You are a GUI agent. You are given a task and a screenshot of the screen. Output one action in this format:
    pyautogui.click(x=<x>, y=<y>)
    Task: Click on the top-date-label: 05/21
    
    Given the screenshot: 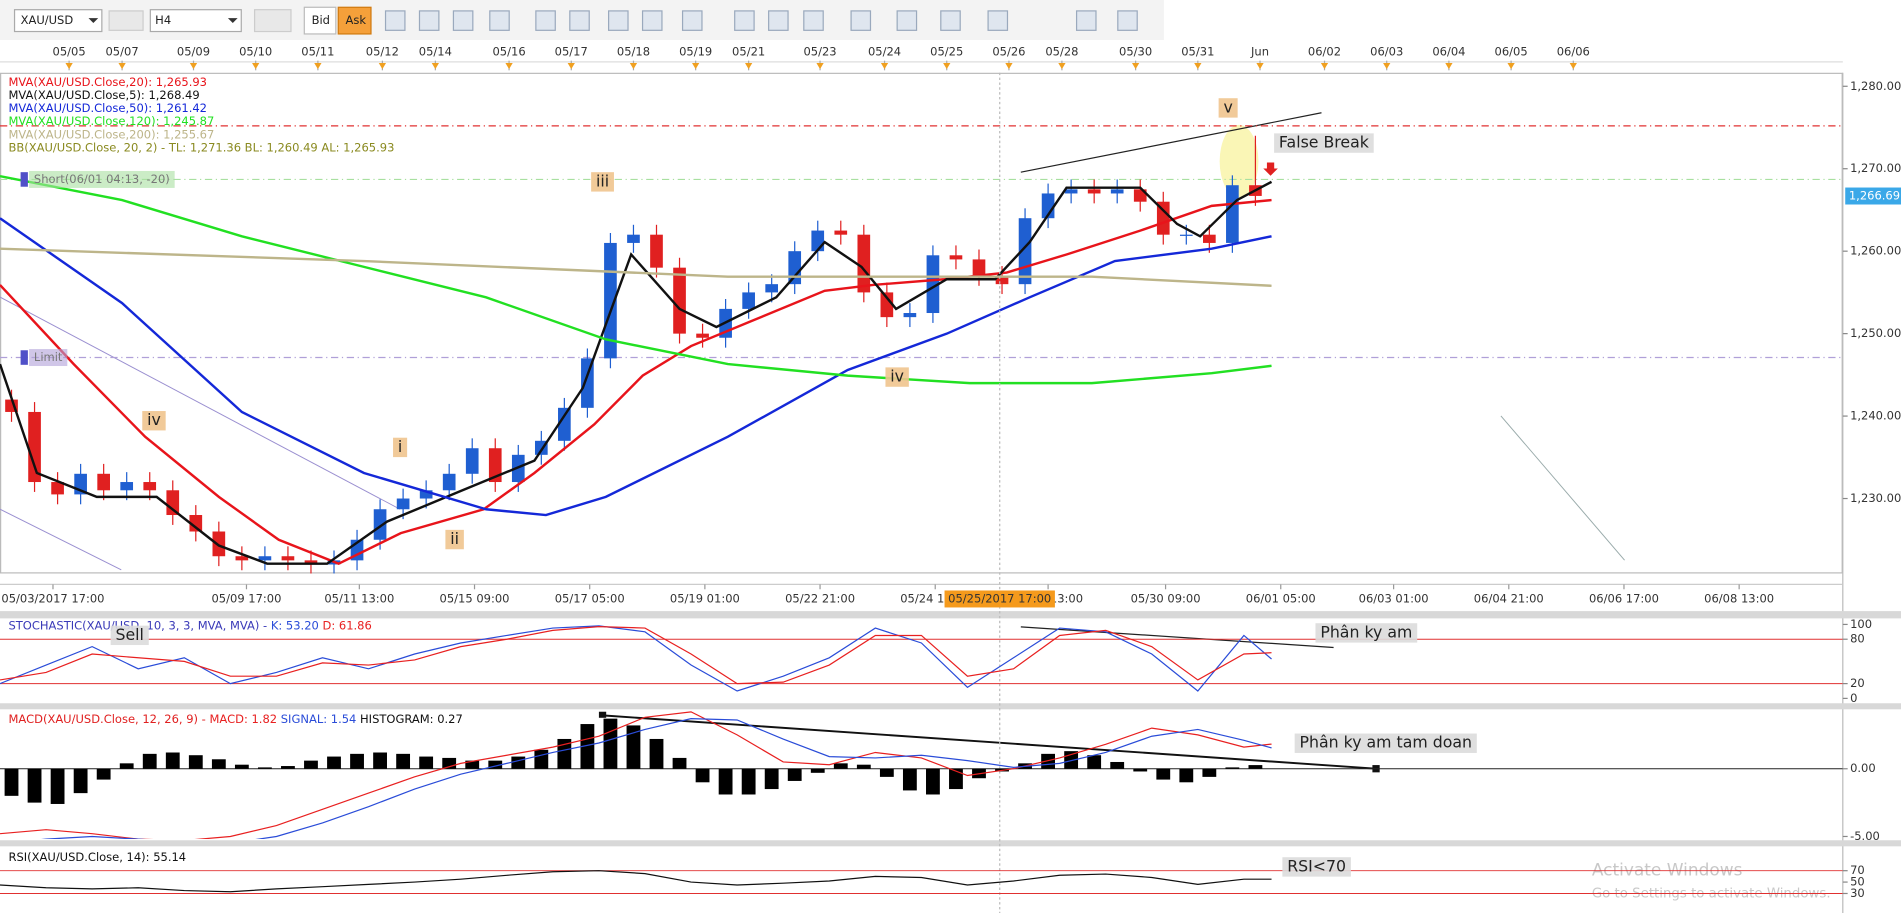 What is the action you would take?
    pyautogui.click(x=748, y=52)
    